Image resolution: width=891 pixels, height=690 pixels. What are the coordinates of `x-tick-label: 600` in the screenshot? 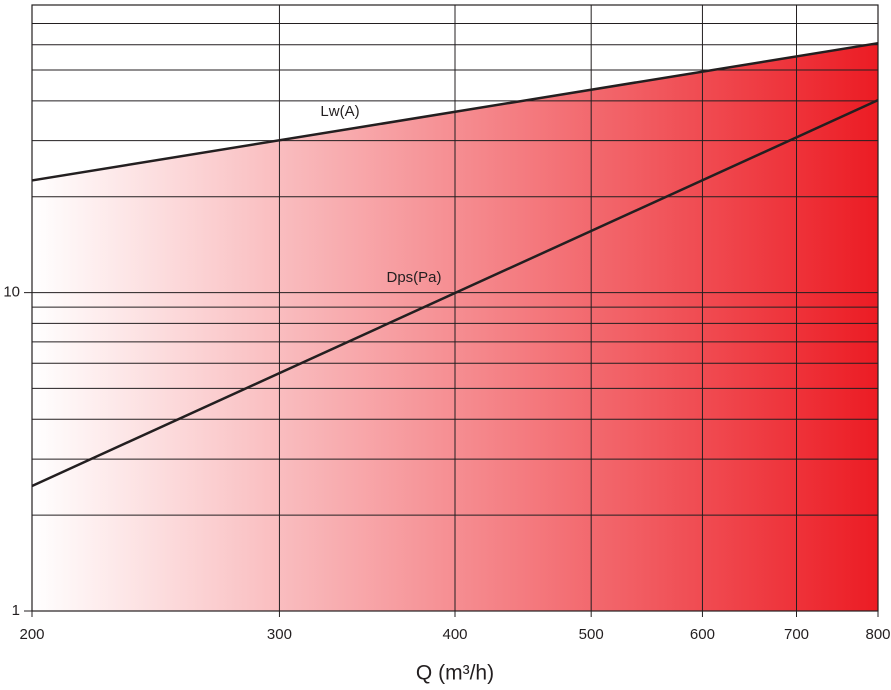 It's located at (702, 634).